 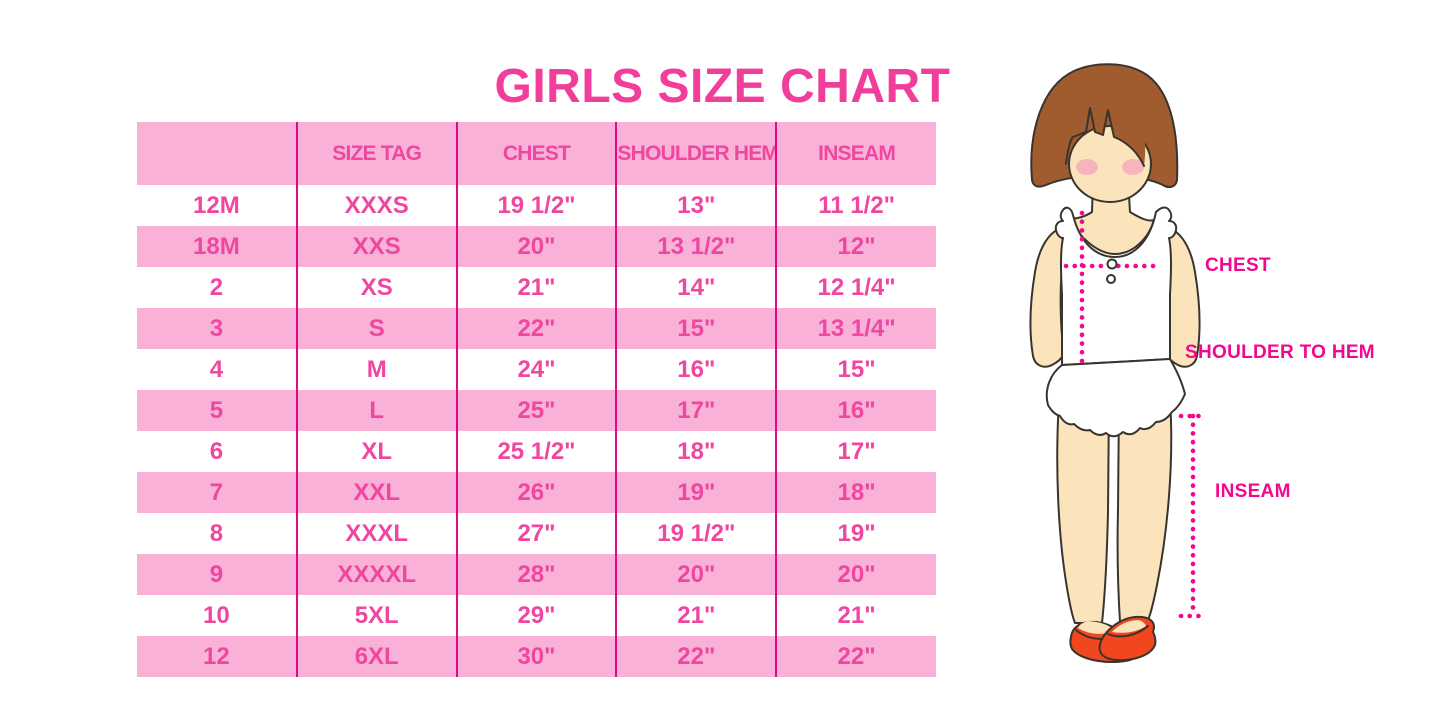 What do you see at coordinates (217, 533) in the screenshot?
I see `table-cell: 8` at bounding box center [217, 533].